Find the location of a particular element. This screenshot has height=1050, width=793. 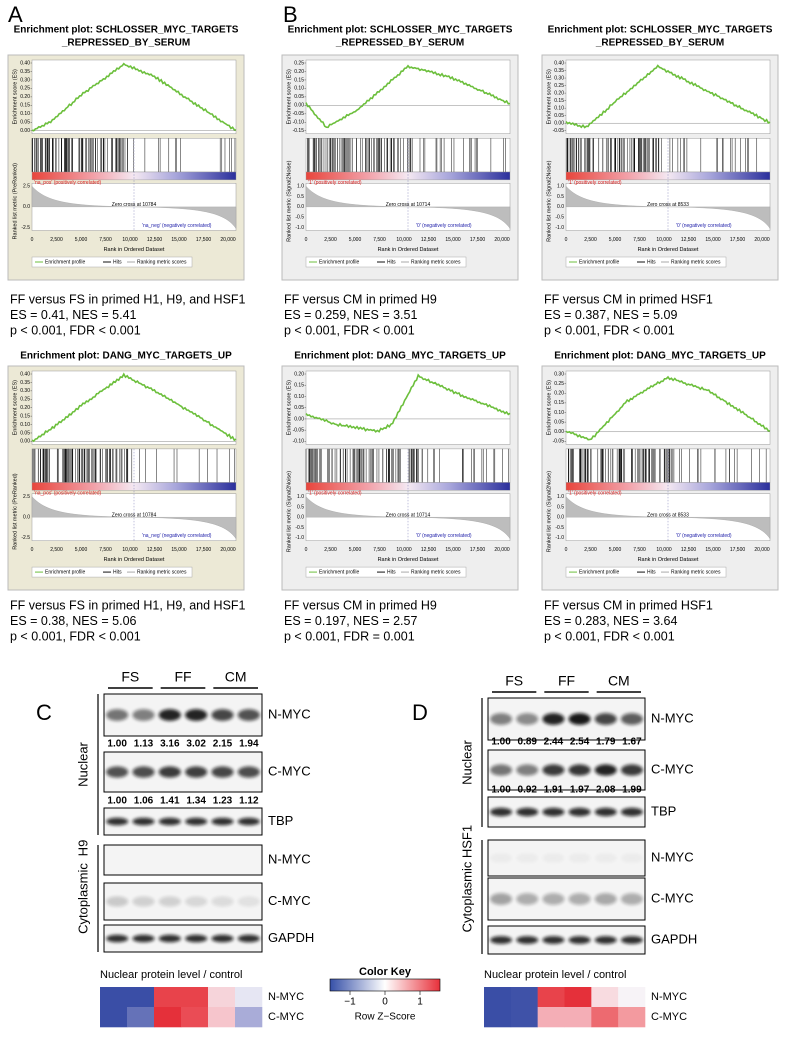

x-tick-label: 10,000 is located at coordinates (130, 550).